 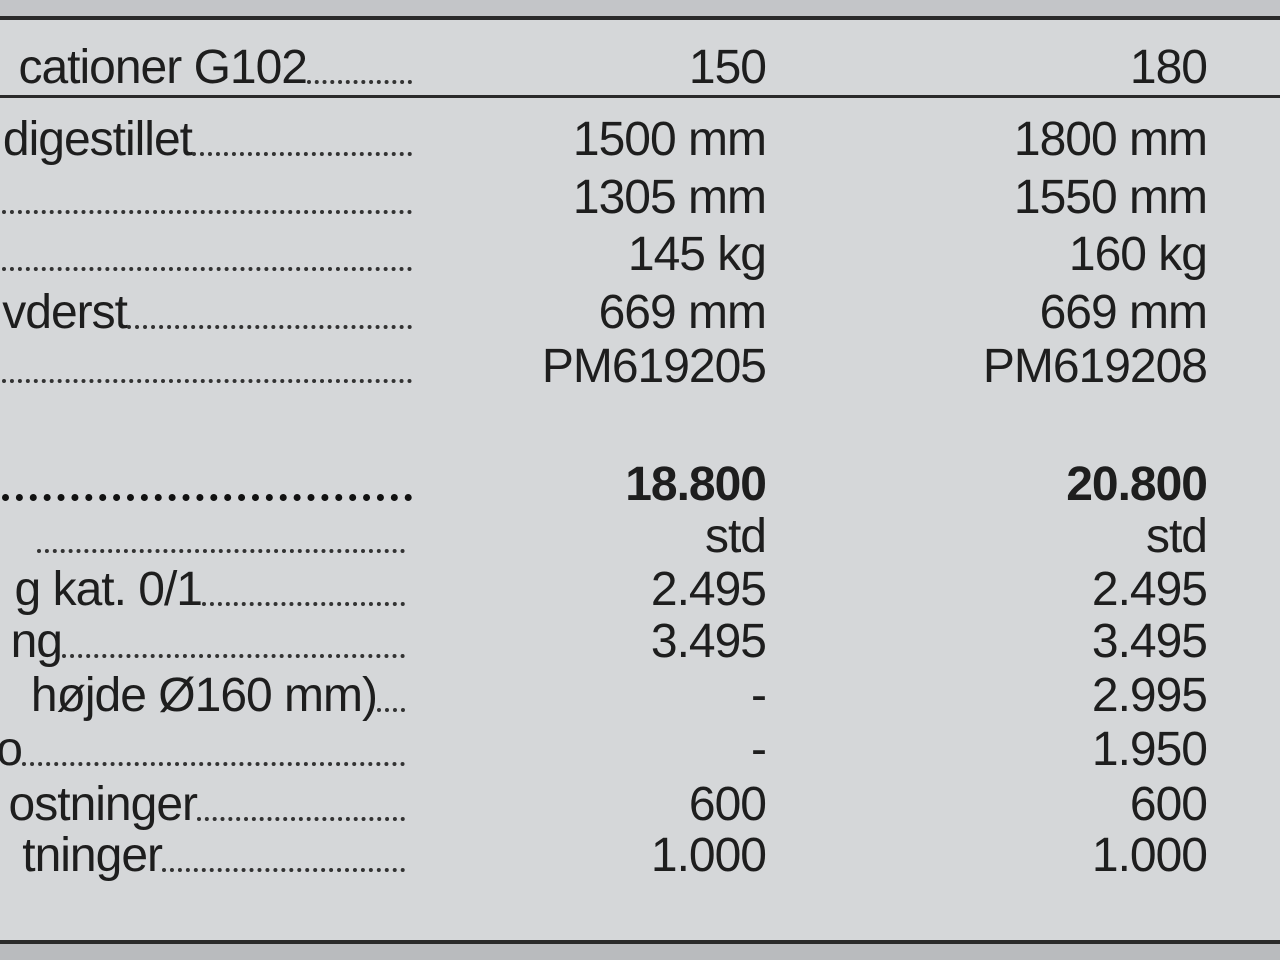 I want to click on bottom-border-strip, so click(x=640, y=952).